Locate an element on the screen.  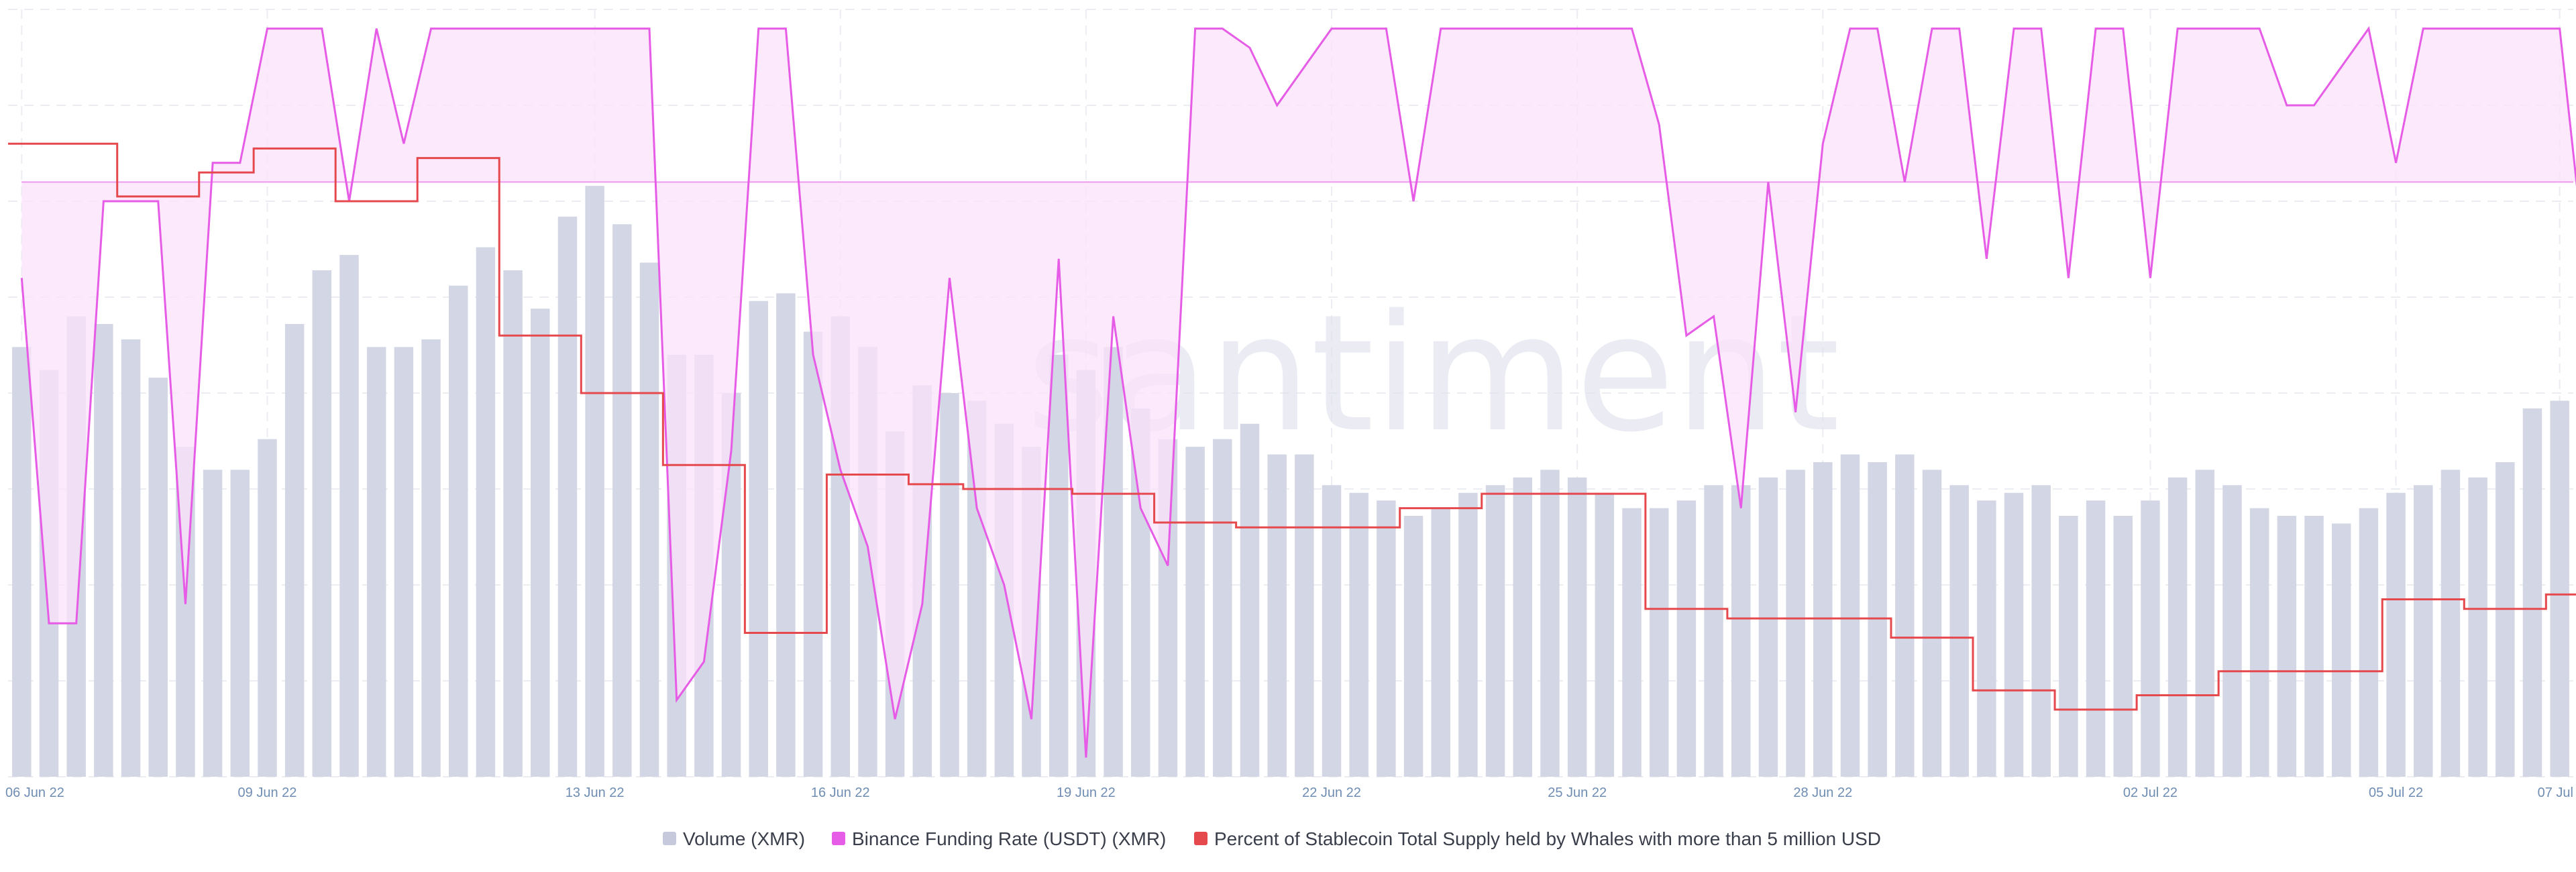
x-tick-label: 05 Jul 22 is located at coordinates (2396, 793).